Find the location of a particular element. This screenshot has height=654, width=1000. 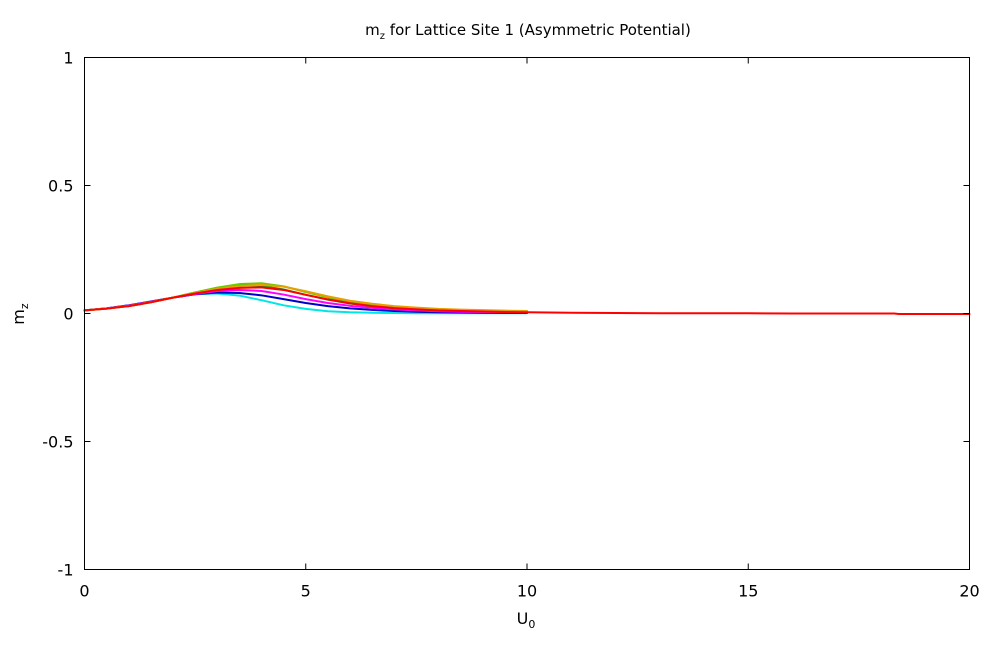

x-axis-label-subscript: 0 is located at coordinates (531, 624).